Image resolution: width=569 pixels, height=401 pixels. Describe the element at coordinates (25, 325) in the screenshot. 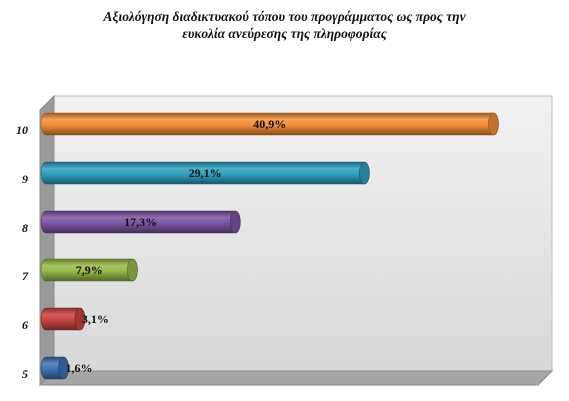

I see `tick-label-6: 6` at that location.